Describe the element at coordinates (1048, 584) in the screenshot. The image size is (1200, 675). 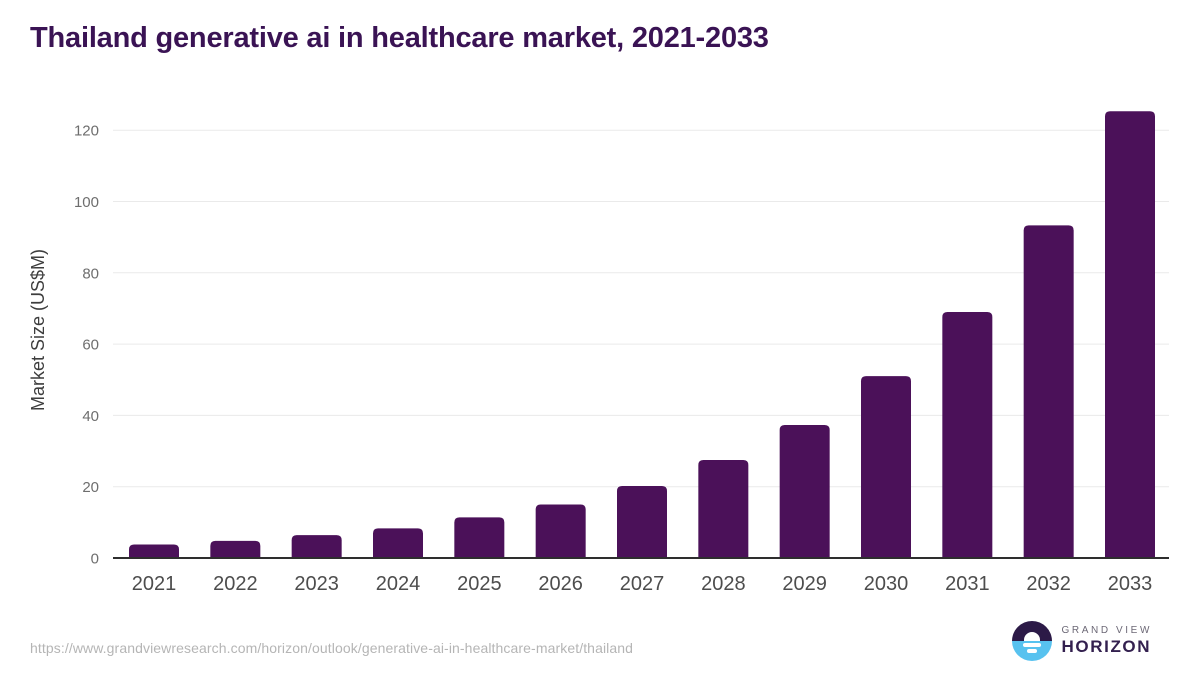
I see `x-tick-label-2032: 2032` at that location.